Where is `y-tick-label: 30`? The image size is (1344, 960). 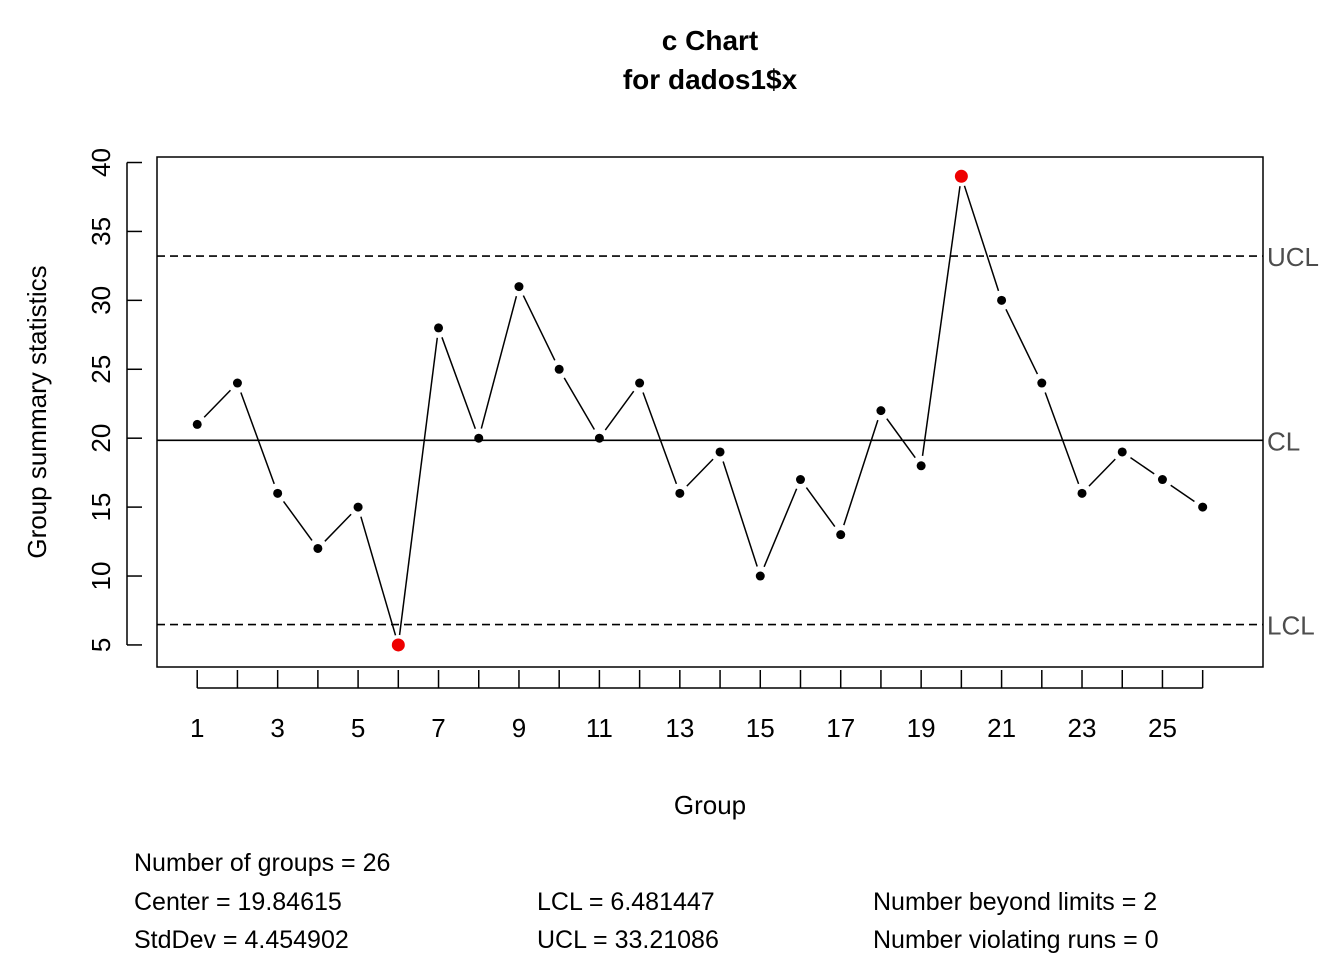 y-tick-label: 30 is located at coordinates (101, 300).